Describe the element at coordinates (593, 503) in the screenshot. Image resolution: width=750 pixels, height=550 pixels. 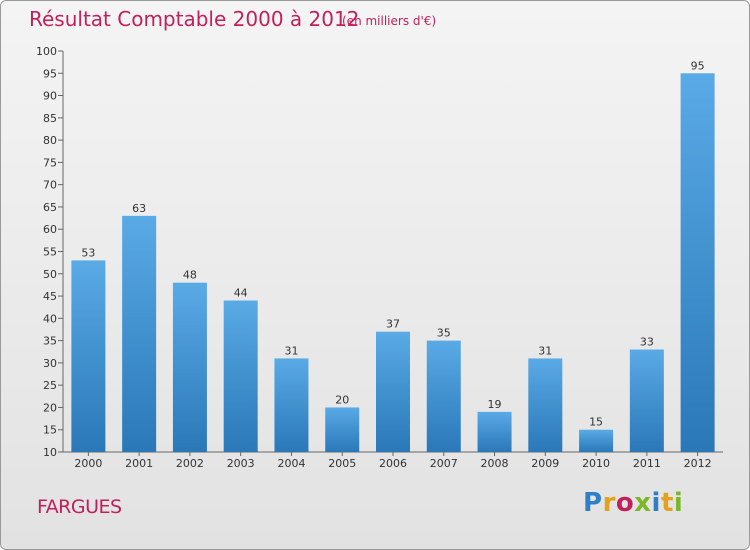
I see `logo-letter: P` at that location.